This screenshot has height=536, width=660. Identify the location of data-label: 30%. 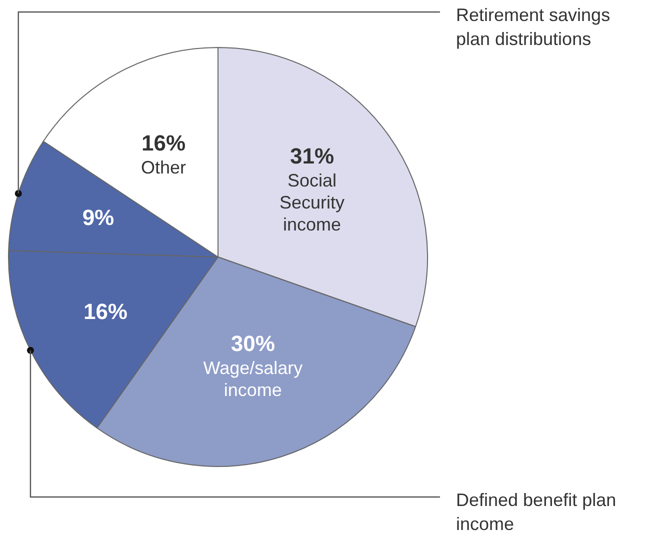
(252, 343).